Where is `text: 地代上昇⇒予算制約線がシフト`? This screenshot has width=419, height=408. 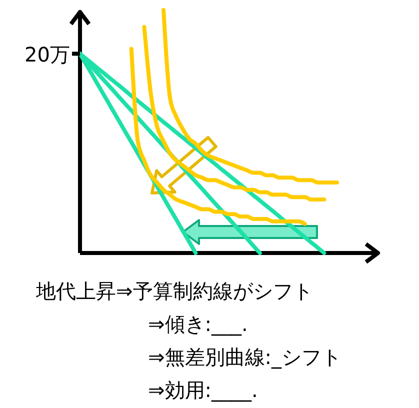 text: 地代上昇⇒予算制約線がシフト is located at coordinates (174, 291).